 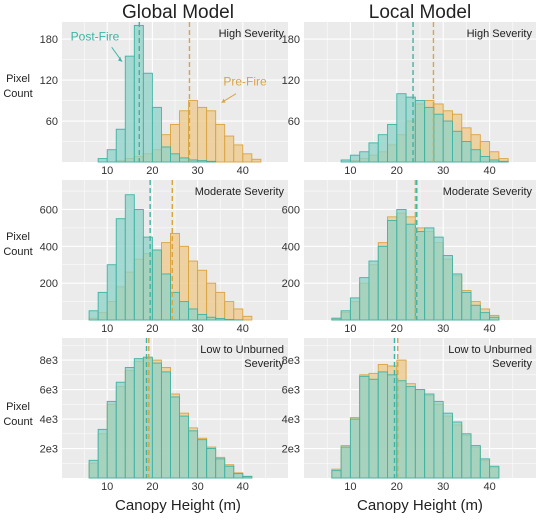 I want to click on panel-3: 10 20 30 40 200 400 600 Moderate Severity, so click(x=164, y=257).